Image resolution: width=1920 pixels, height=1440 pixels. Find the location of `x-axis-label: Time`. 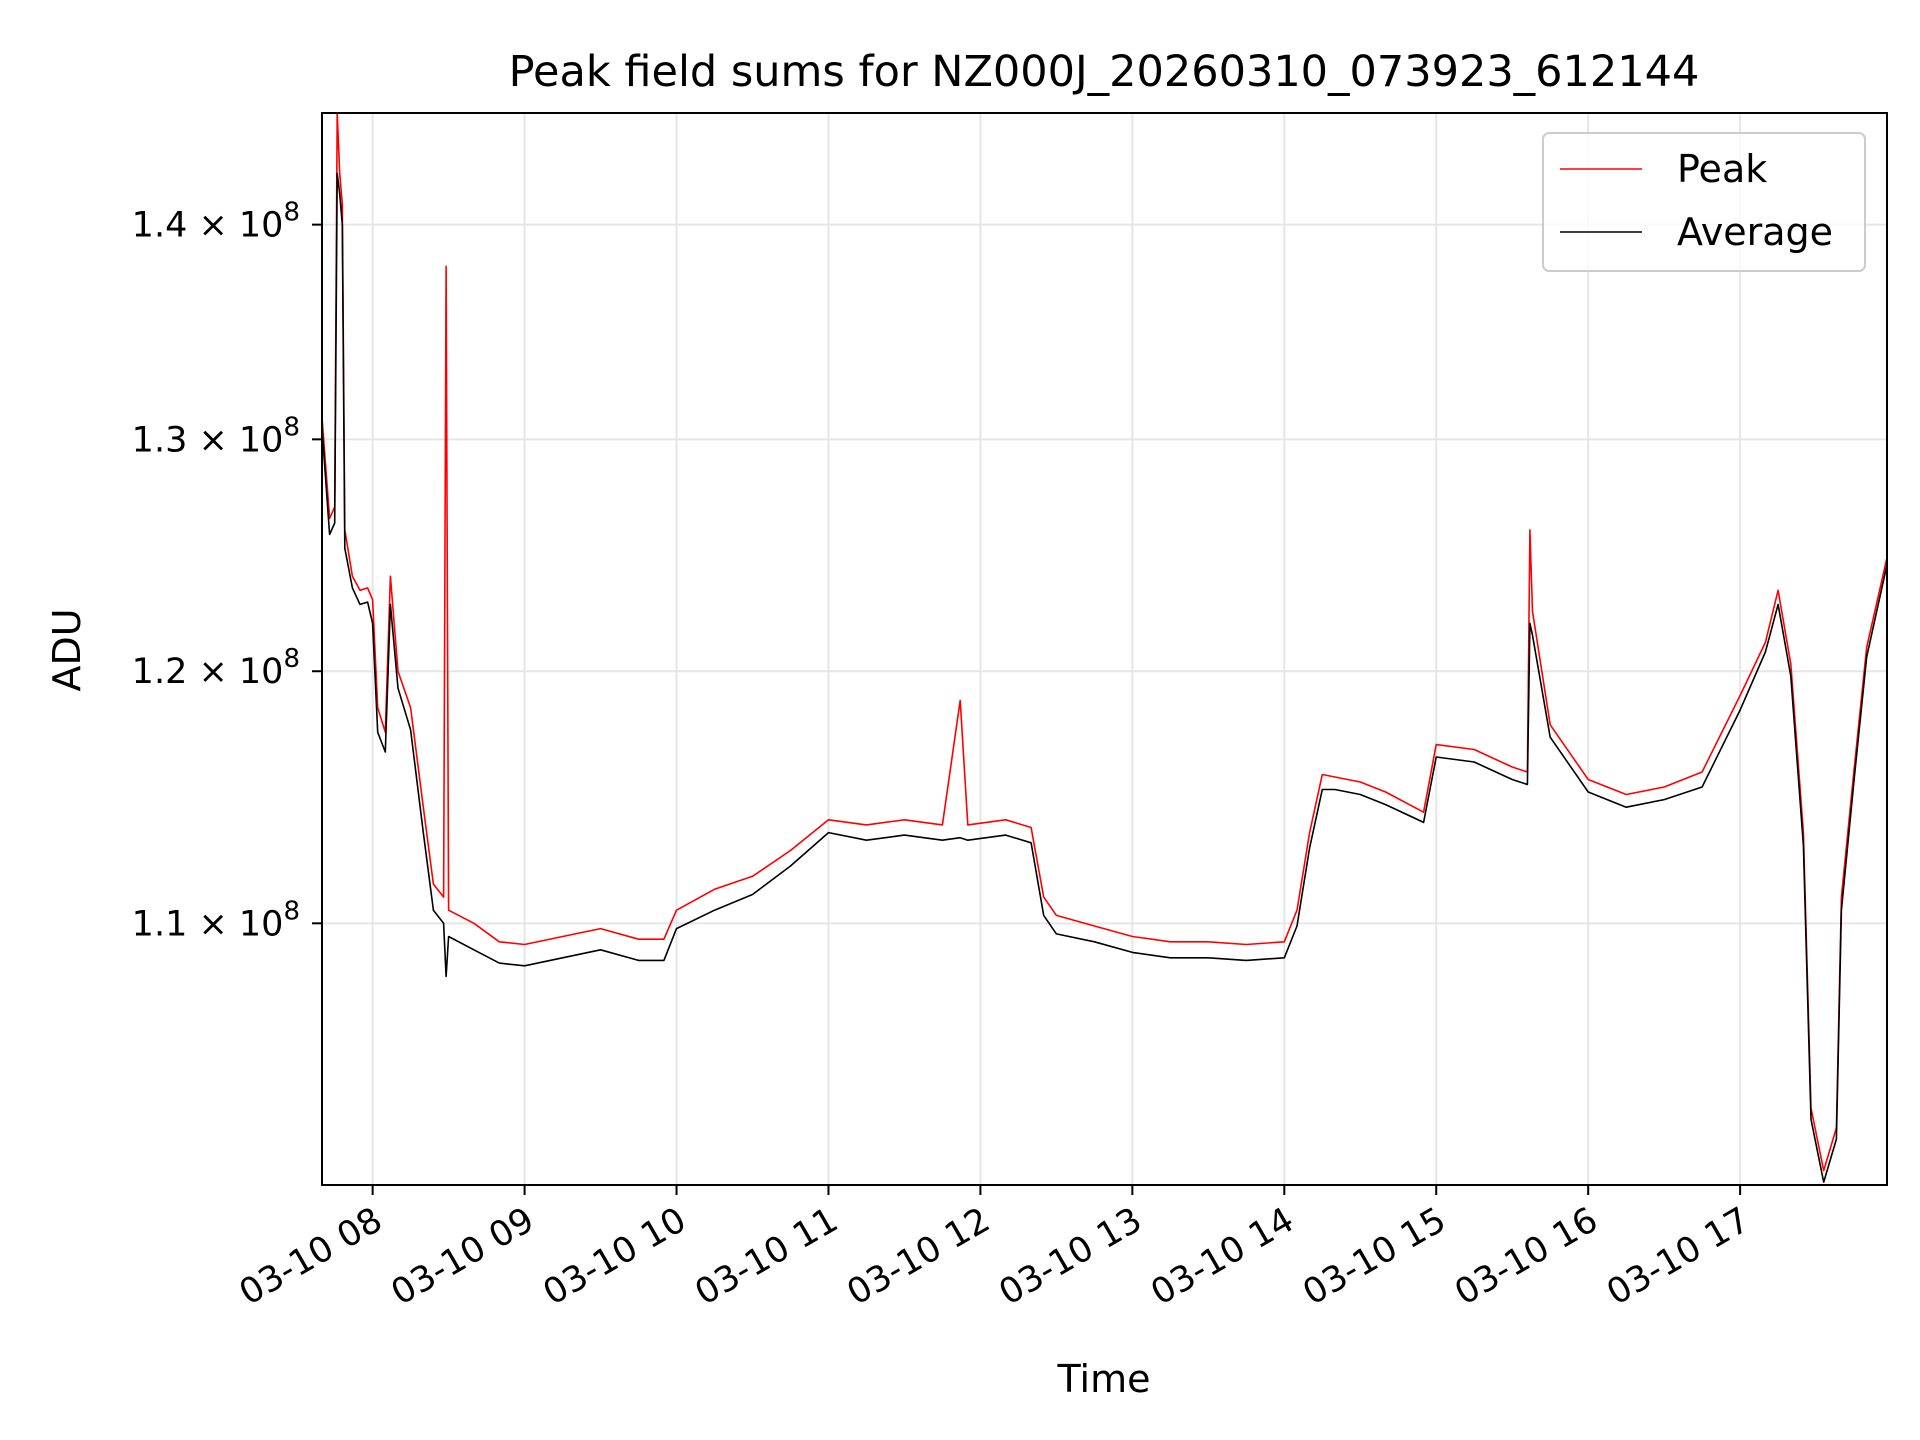

x-axis-label: Time is located at coordinates (1104, 1379).